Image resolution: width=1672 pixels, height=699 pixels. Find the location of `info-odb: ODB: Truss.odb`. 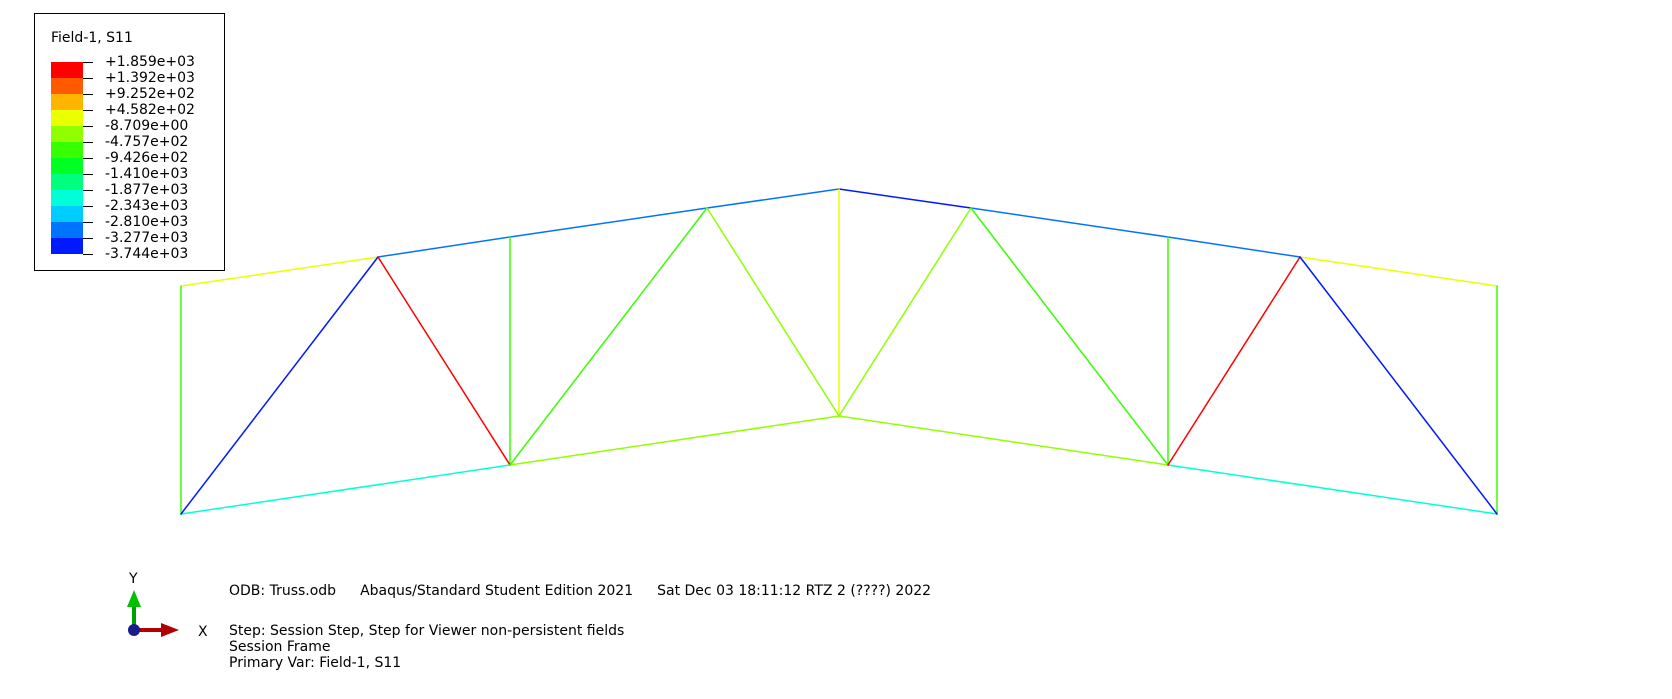

info-odb: ODB: Truss.odb is located at coordinates (283, 591).